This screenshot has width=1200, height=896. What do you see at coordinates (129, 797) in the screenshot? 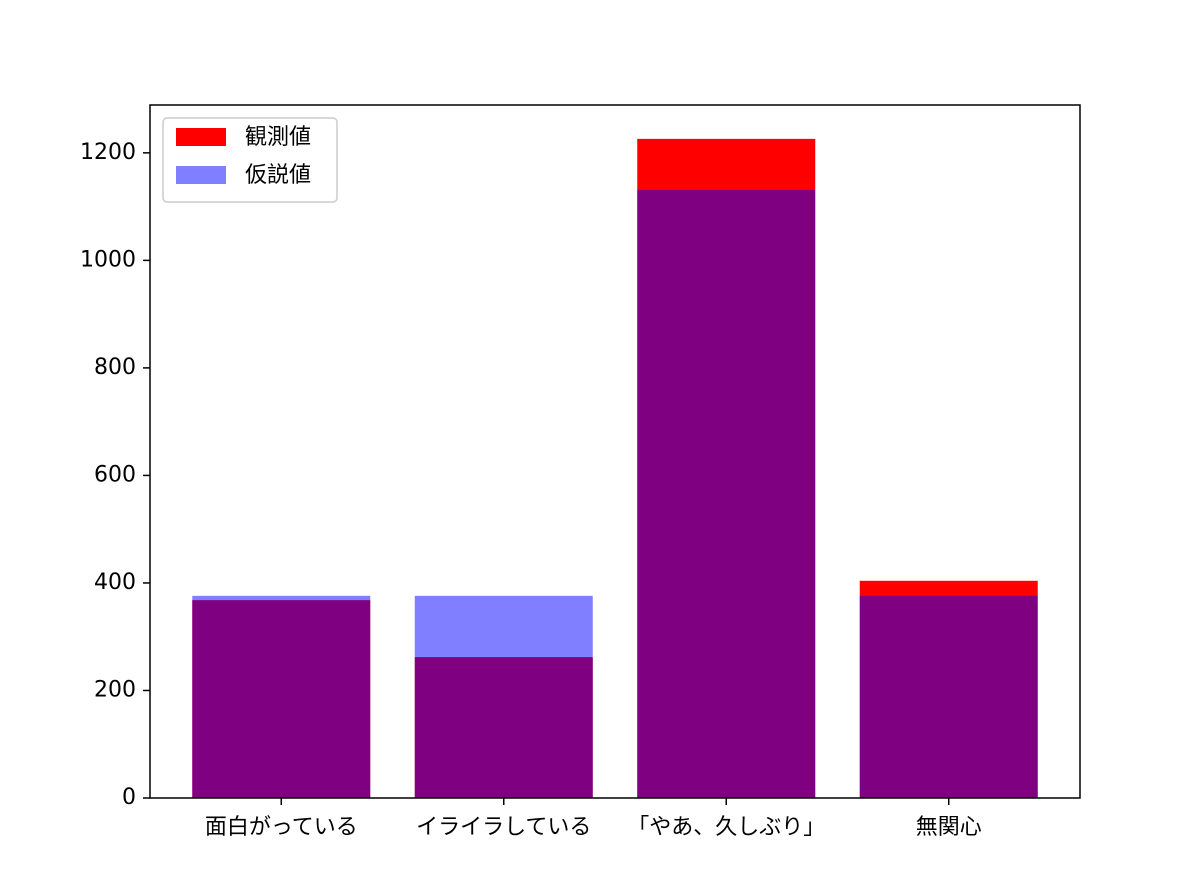
I see `y-tick-label: 0` at bounding box center [129, 797].